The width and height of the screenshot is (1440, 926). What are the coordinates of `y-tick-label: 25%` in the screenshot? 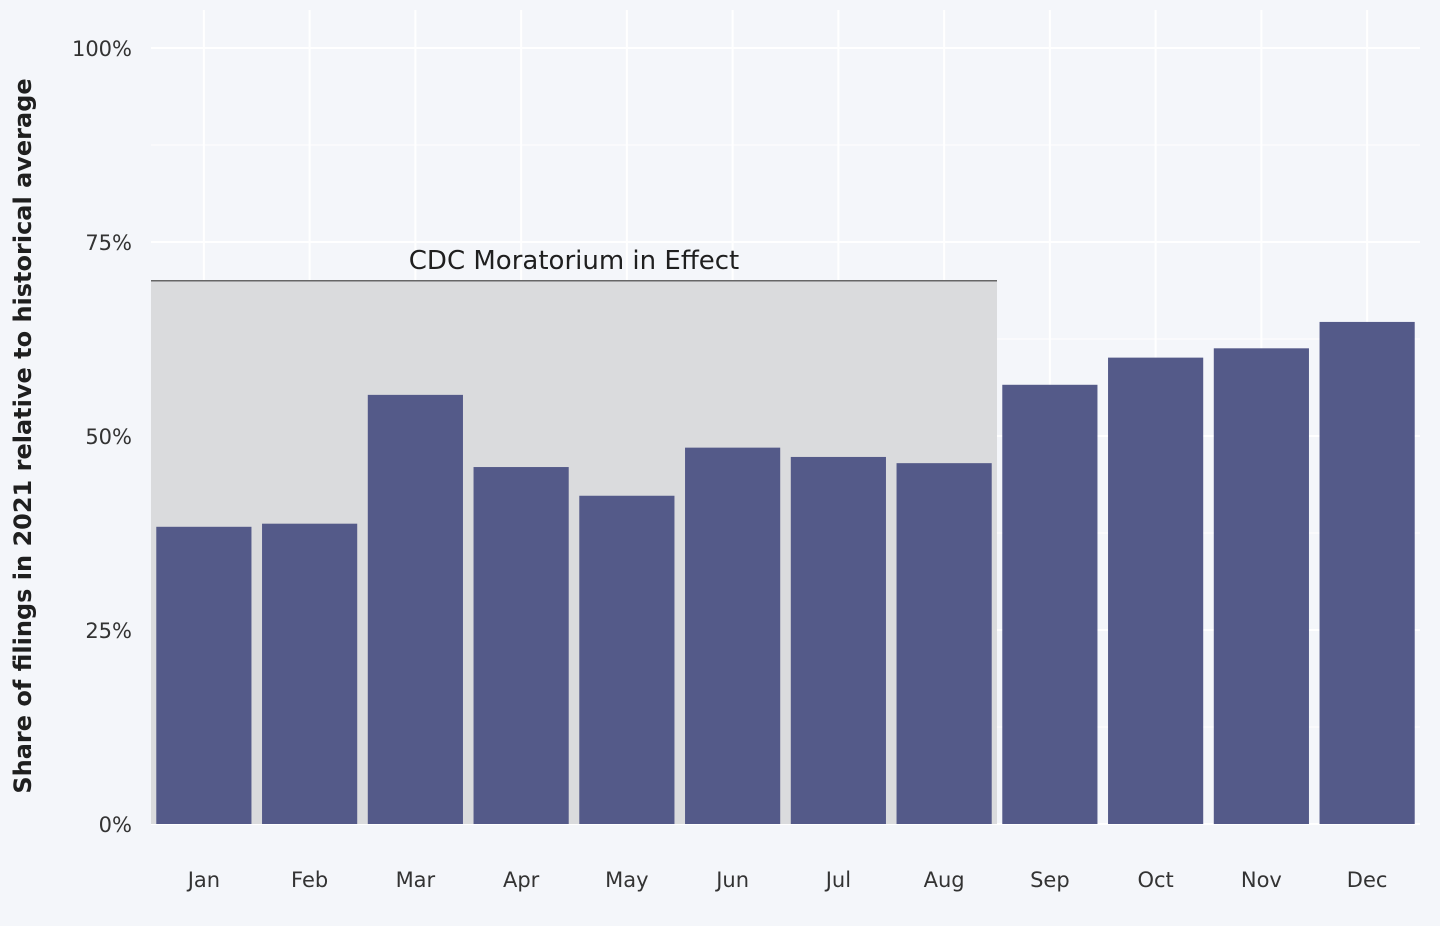 It's located at (108, 631).